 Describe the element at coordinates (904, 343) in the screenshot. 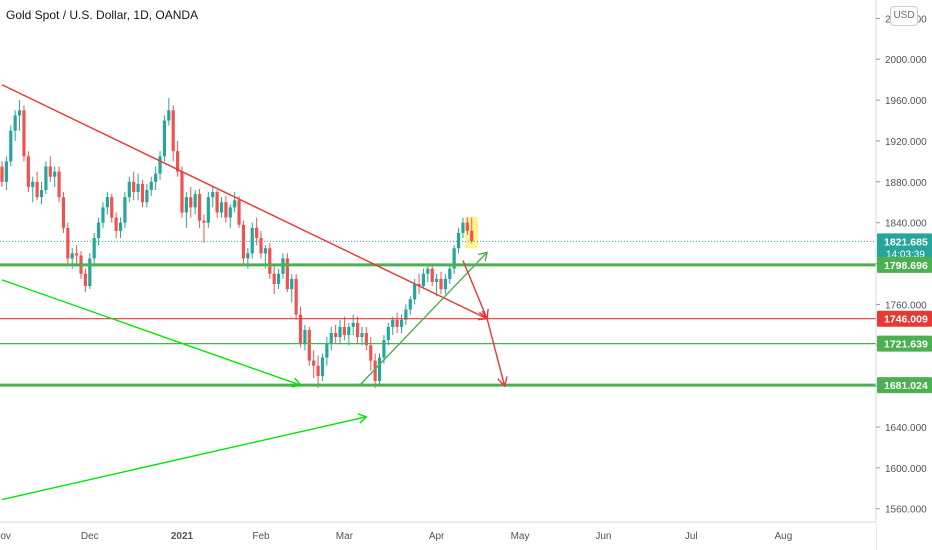

I see `price-tag-green: 1721.639` at that location.